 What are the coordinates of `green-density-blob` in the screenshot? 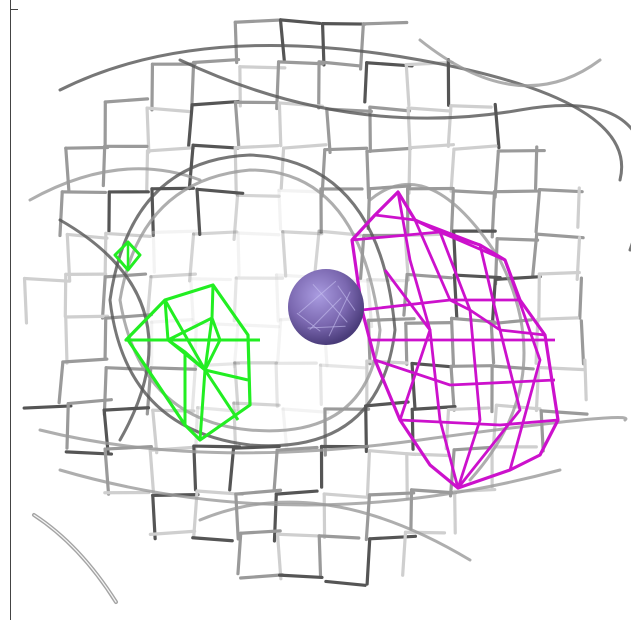 It's located at (186, 341).